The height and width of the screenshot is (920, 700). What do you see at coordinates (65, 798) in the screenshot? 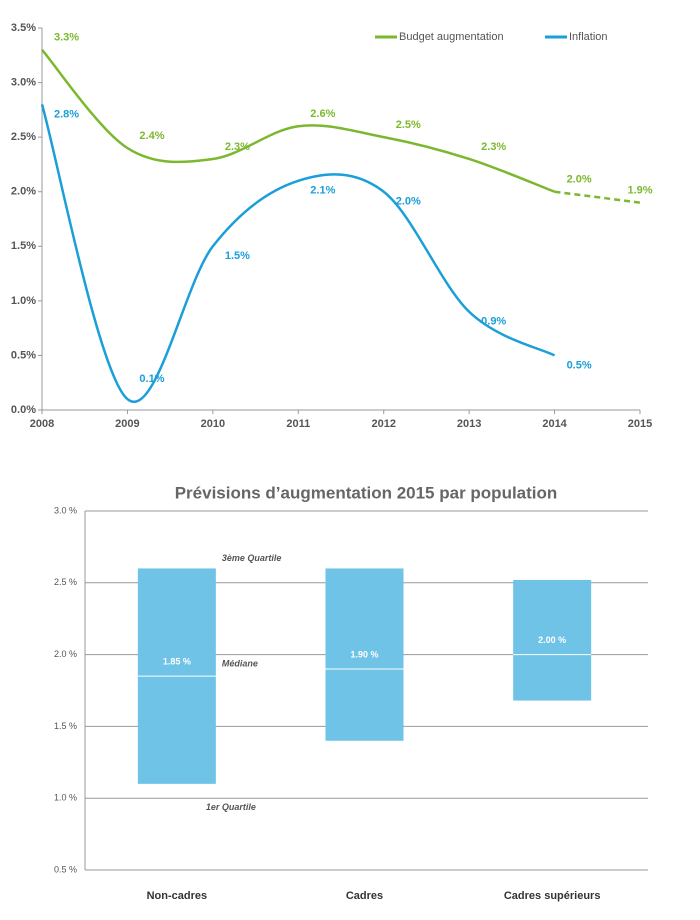
I see `y-tick-label: 1.0 %` at bounding box center [65, 798].